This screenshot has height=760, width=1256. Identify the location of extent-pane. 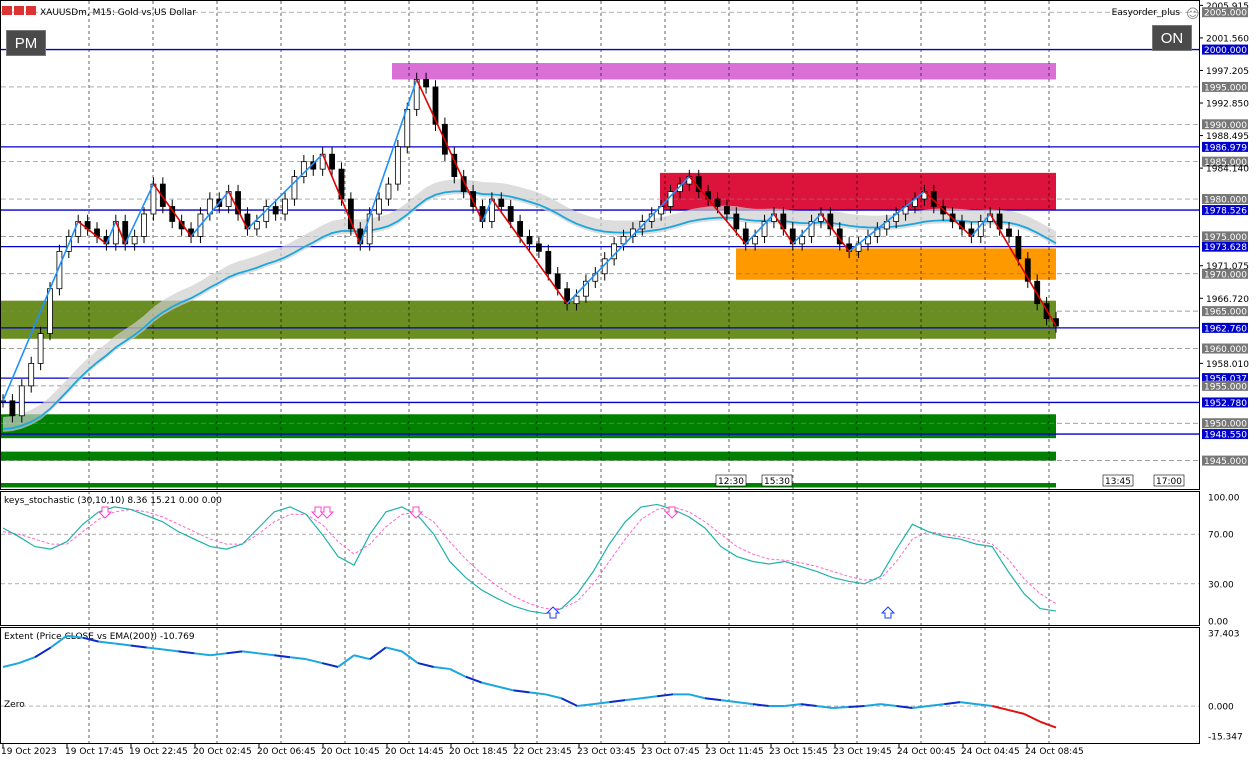
(600, 685).